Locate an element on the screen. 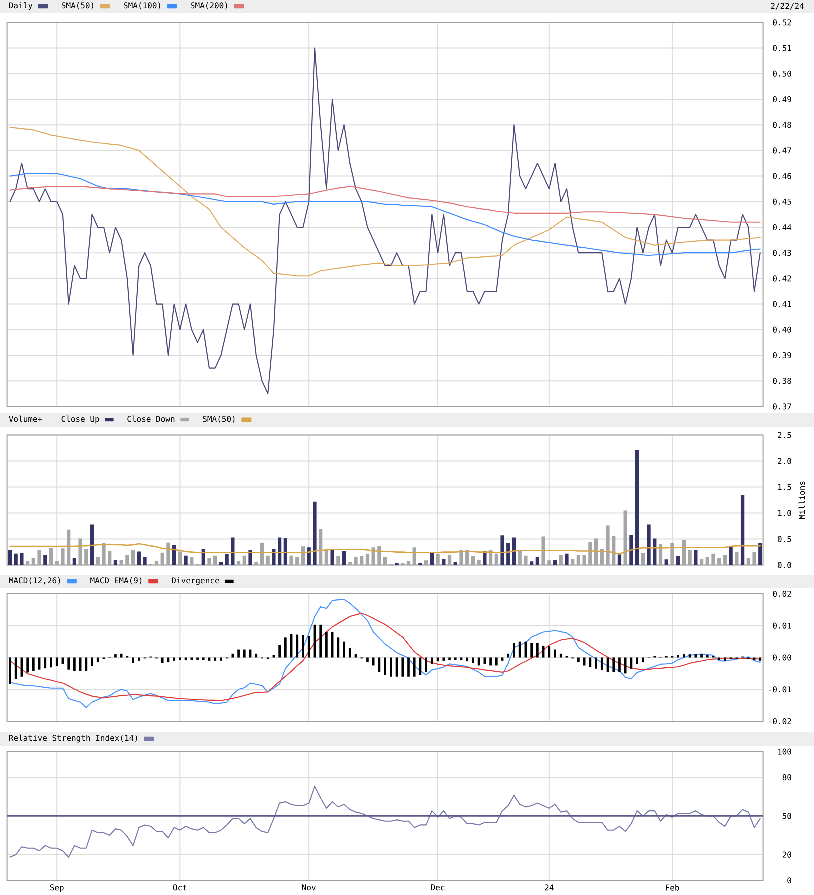 The image size is (814, 895). y-tick-label: 2.0 is located at coordinates (785, 461).